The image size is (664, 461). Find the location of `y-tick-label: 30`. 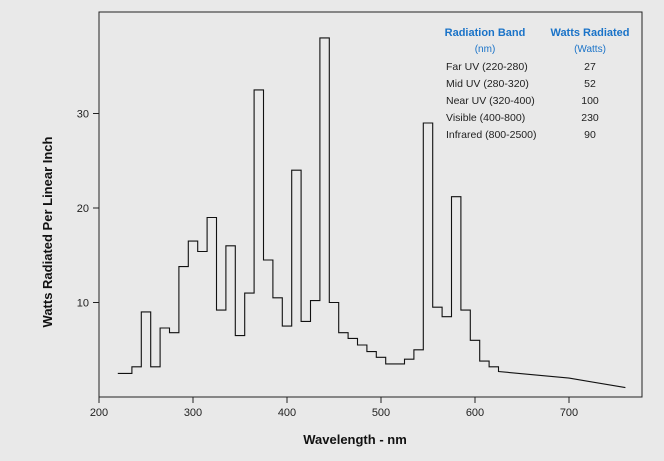

y-tick-label: 30 is located at coordinates (83, 115).